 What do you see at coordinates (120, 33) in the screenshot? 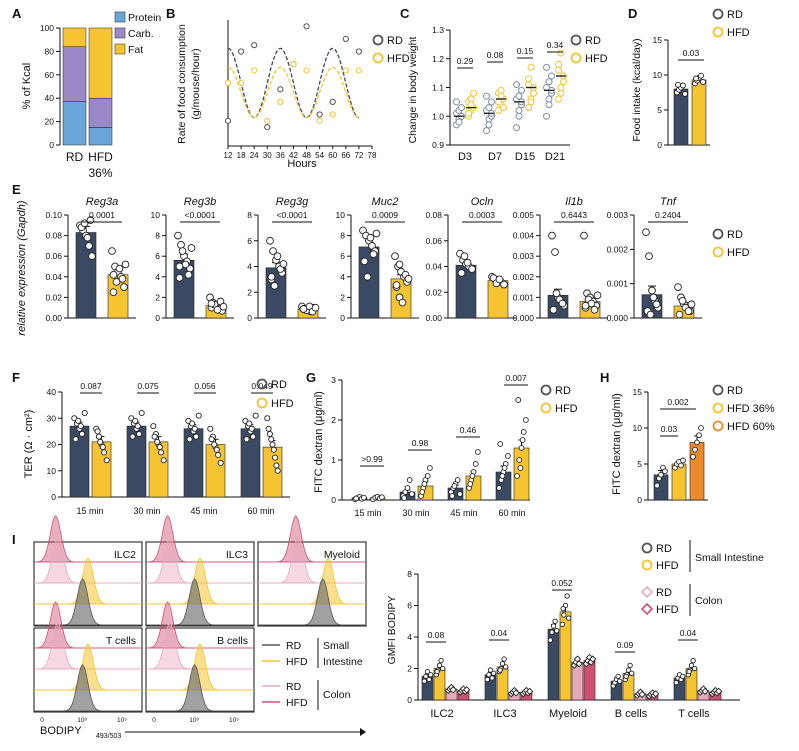
I see `legend-swatch` at bounding box center [120, 33].